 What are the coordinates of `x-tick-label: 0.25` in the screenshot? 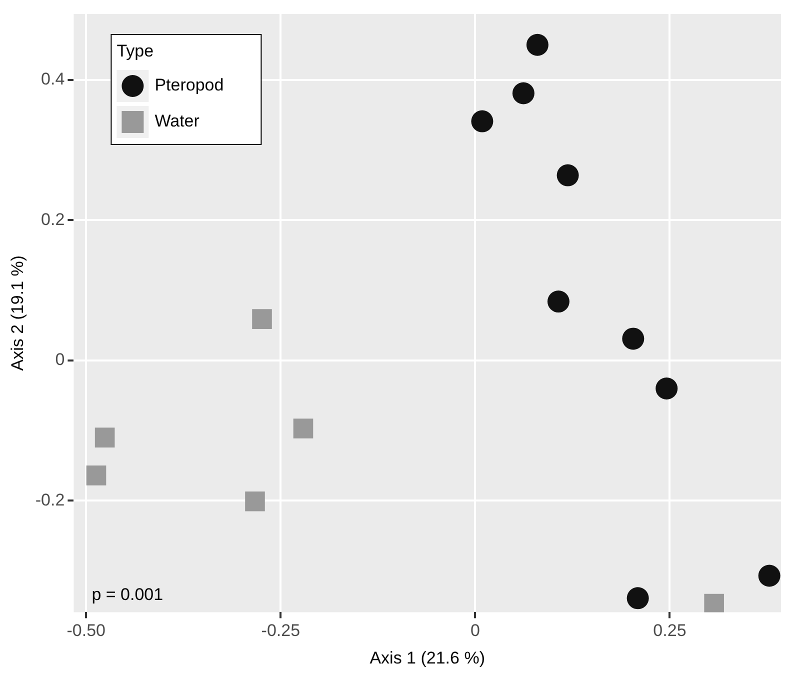 It's located at (669, 630).